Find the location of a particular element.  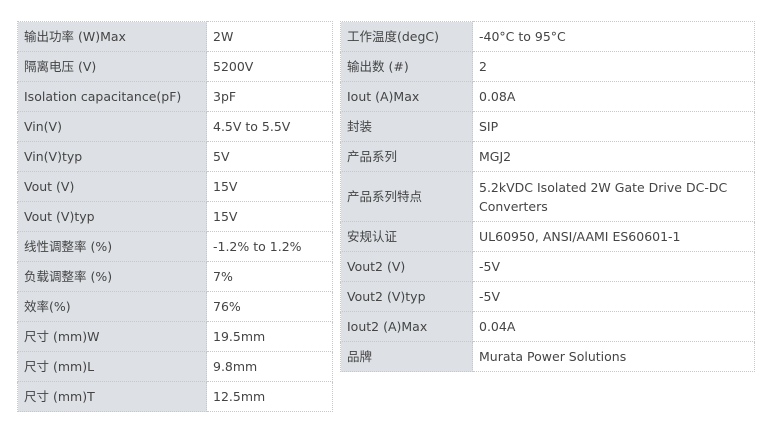

table-row: Vin(V)typ 5V is located at coordinates (175, 156).